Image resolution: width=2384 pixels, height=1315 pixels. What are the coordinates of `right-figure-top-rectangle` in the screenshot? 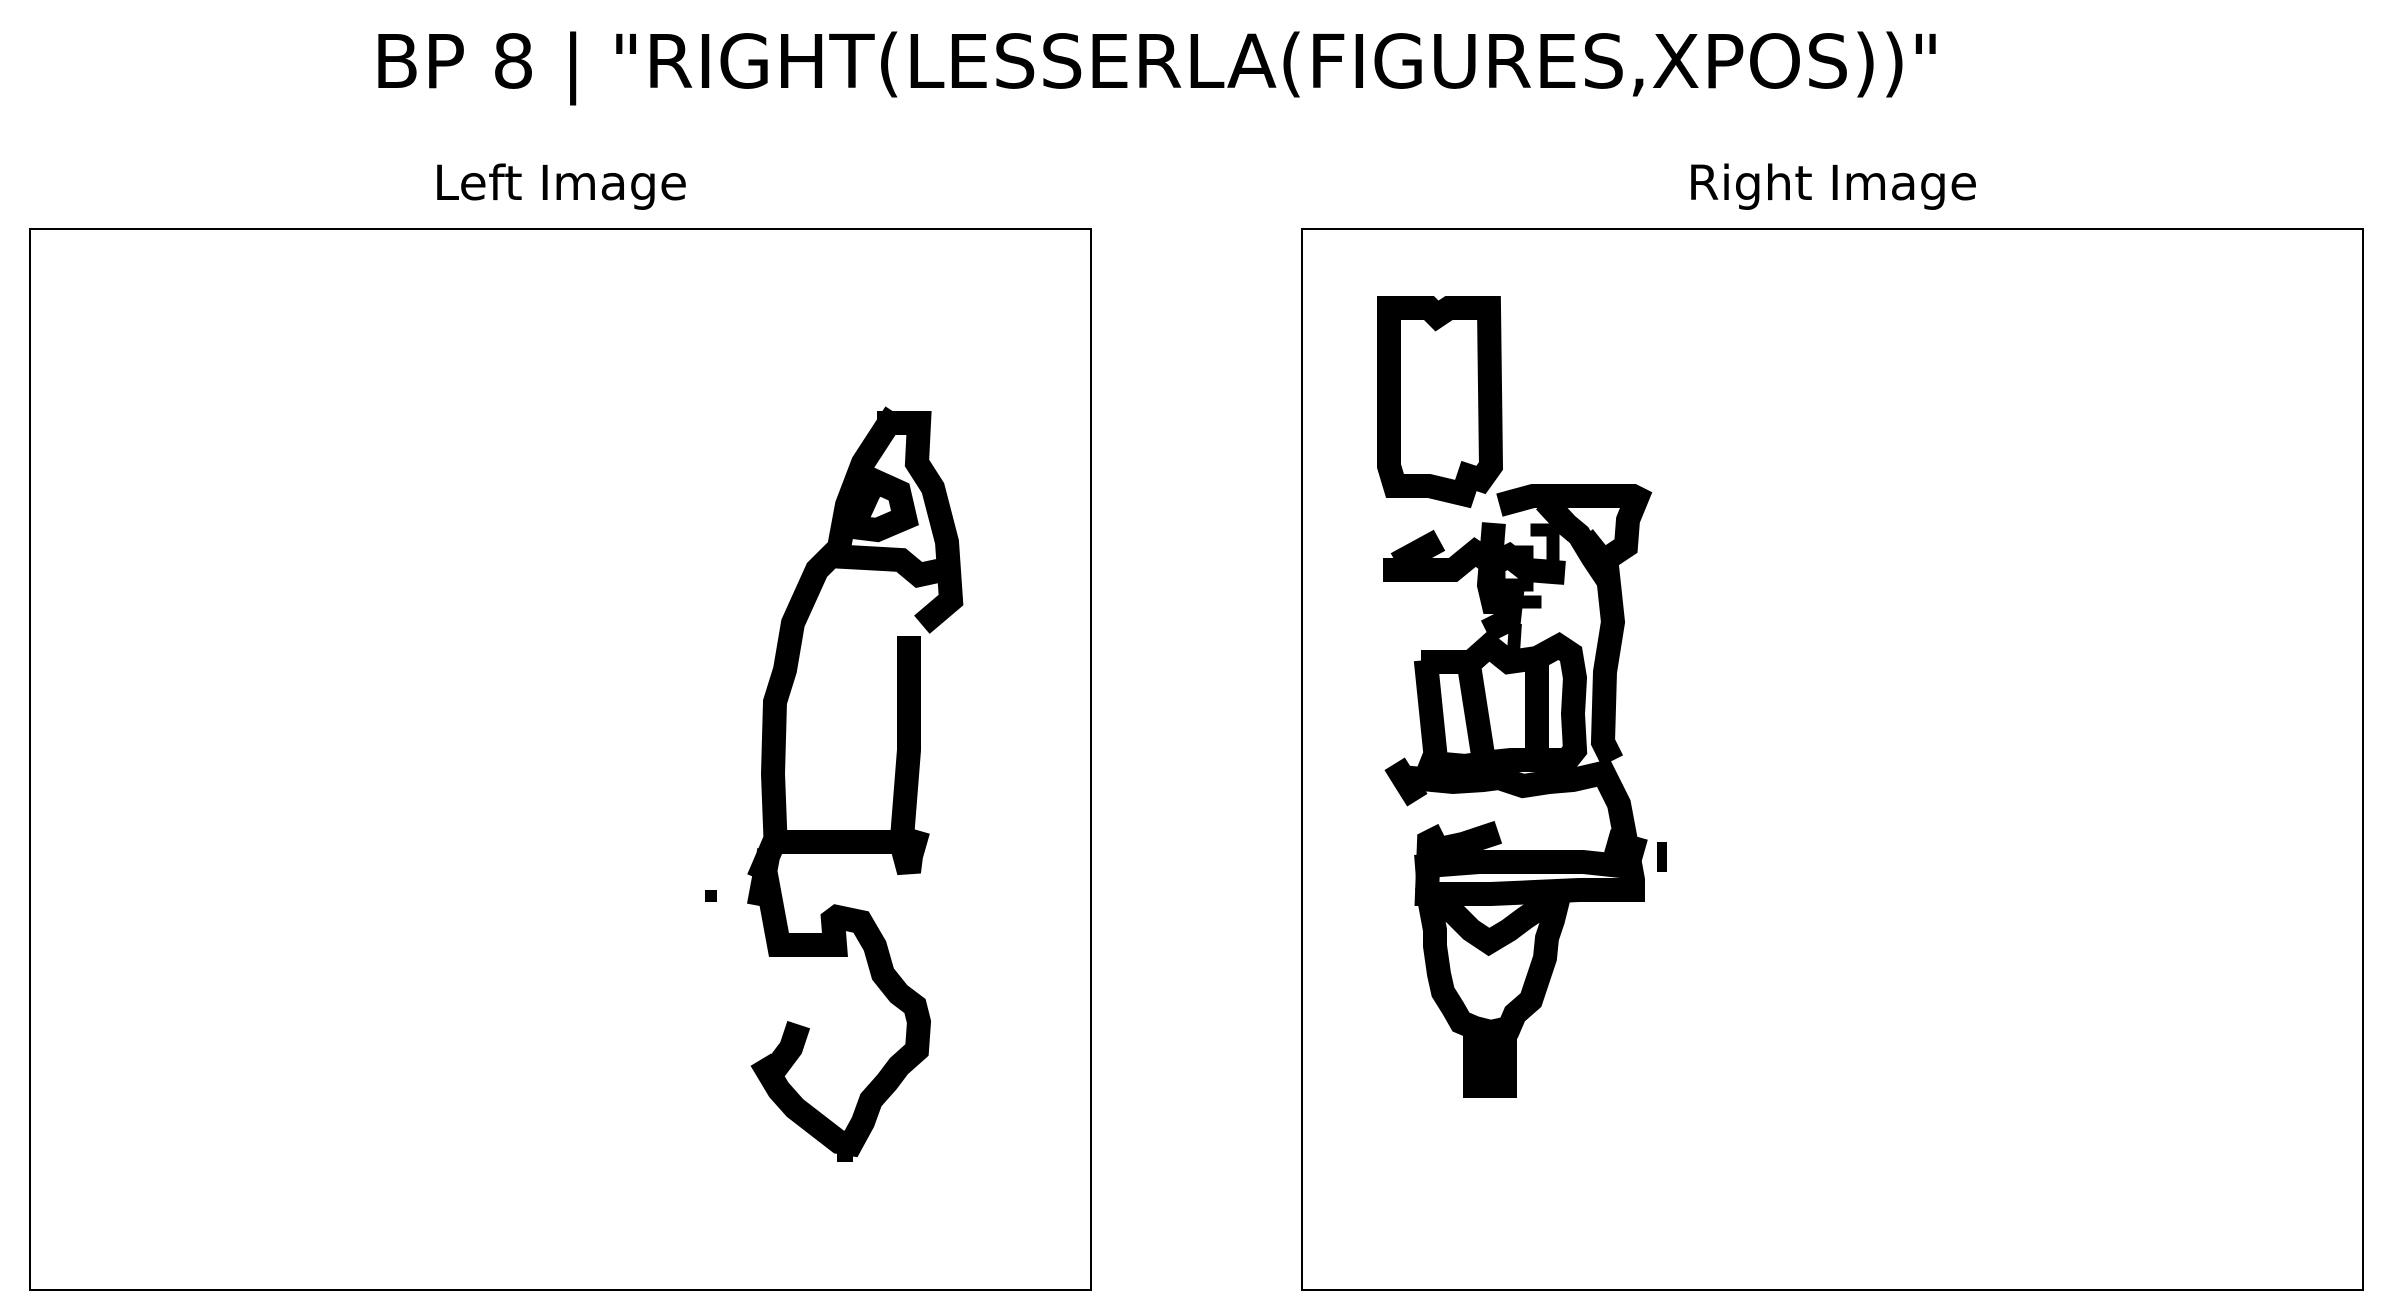 It's located at (1440, 402).